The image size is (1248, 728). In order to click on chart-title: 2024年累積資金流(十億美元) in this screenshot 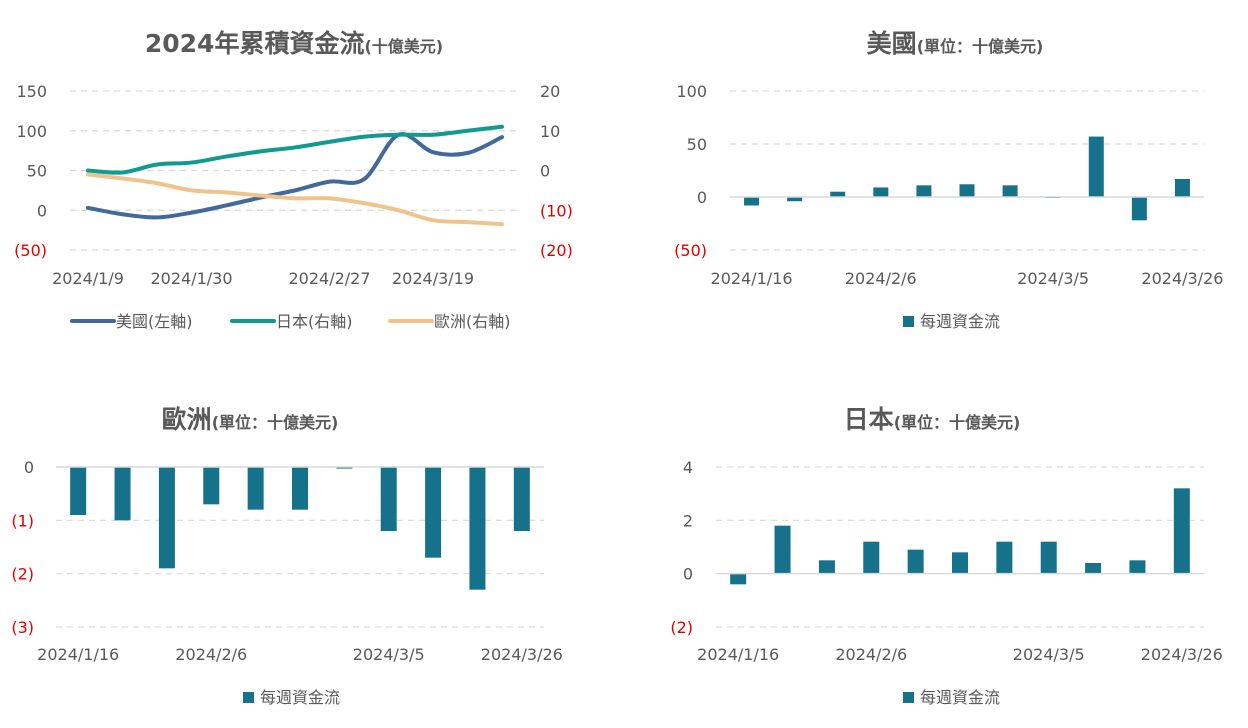, I will do `click(294, 43)`.